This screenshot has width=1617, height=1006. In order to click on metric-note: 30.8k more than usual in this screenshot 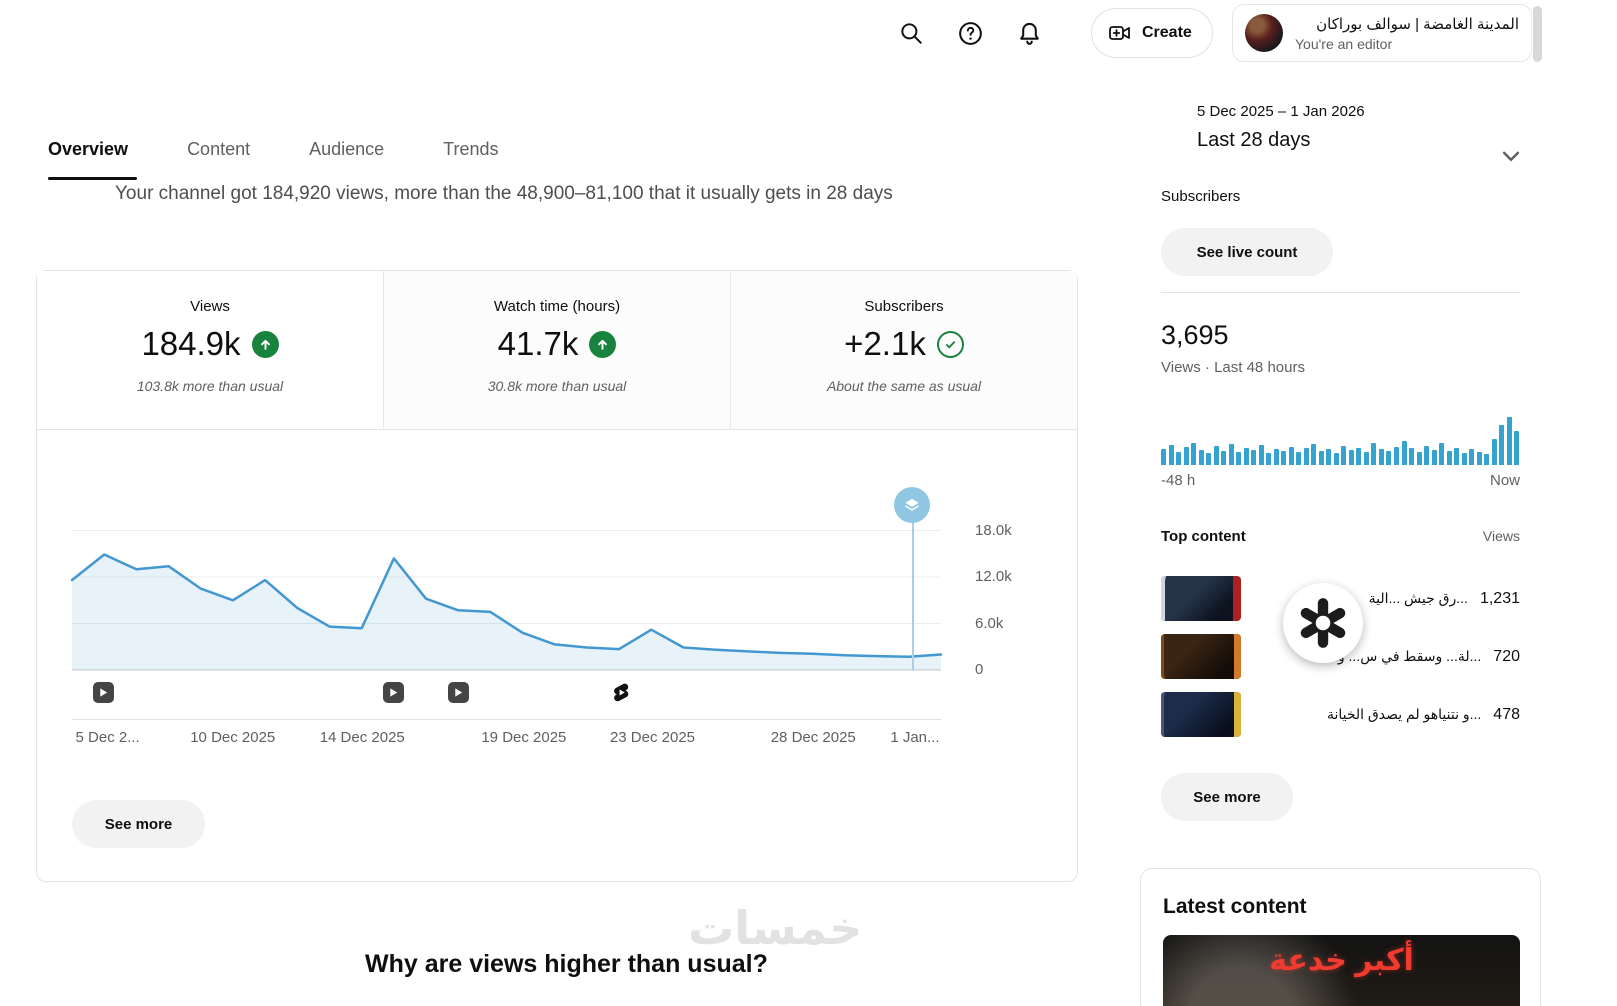, I will do `click(557, 386)`.